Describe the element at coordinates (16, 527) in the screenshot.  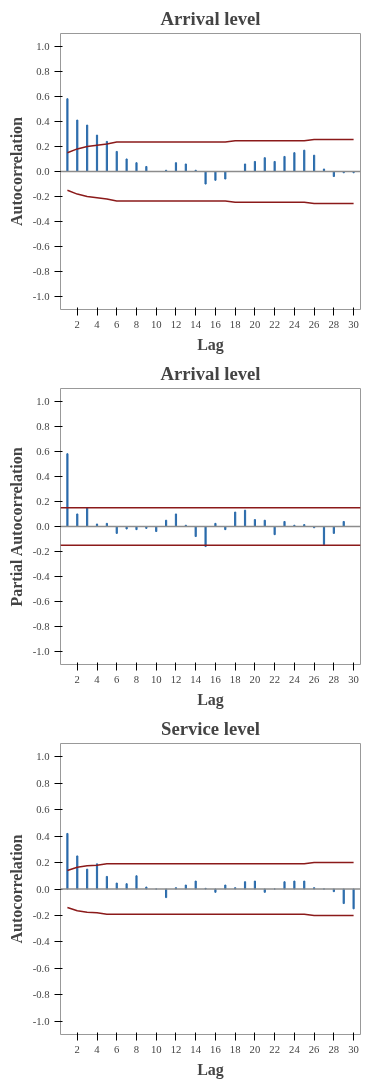
I see `y-axis-title: Partial Autocorrelation` at that location.